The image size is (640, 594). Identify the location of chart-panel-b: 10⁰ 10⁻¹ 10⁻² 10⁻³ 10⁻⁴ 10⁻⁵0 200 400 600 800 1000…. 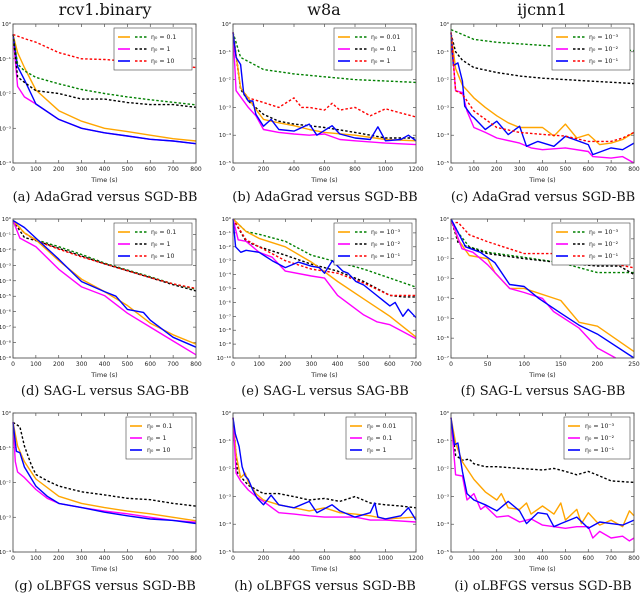
(321, 102).